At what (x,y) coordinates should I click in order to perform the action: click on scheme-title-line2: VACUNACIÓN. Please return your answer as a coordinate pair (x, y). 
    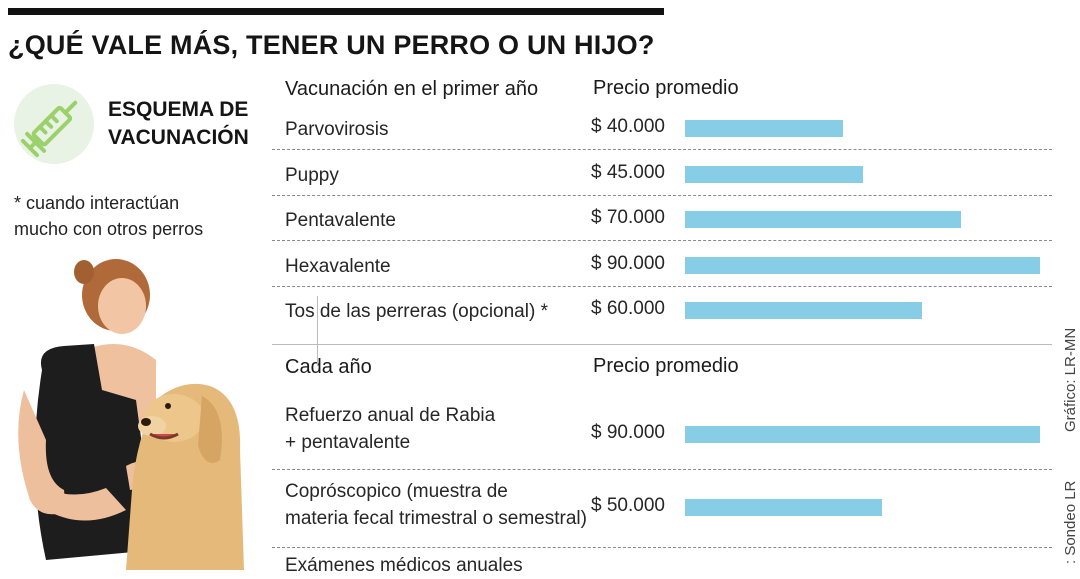
    Looking at the image, I should click on (178, 137).